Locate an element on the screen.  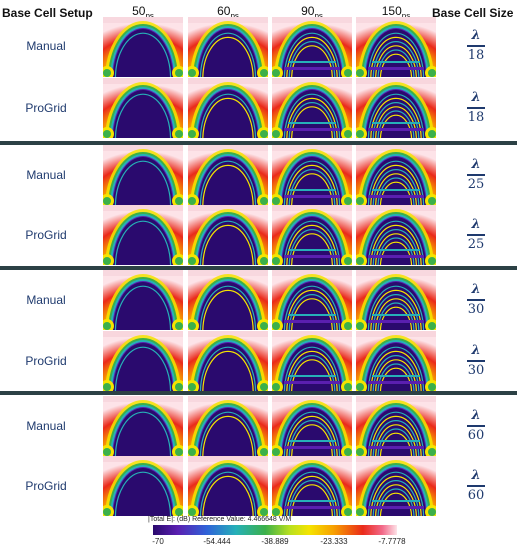
time-header-3: 90ps is located at coordinates (312, 12).